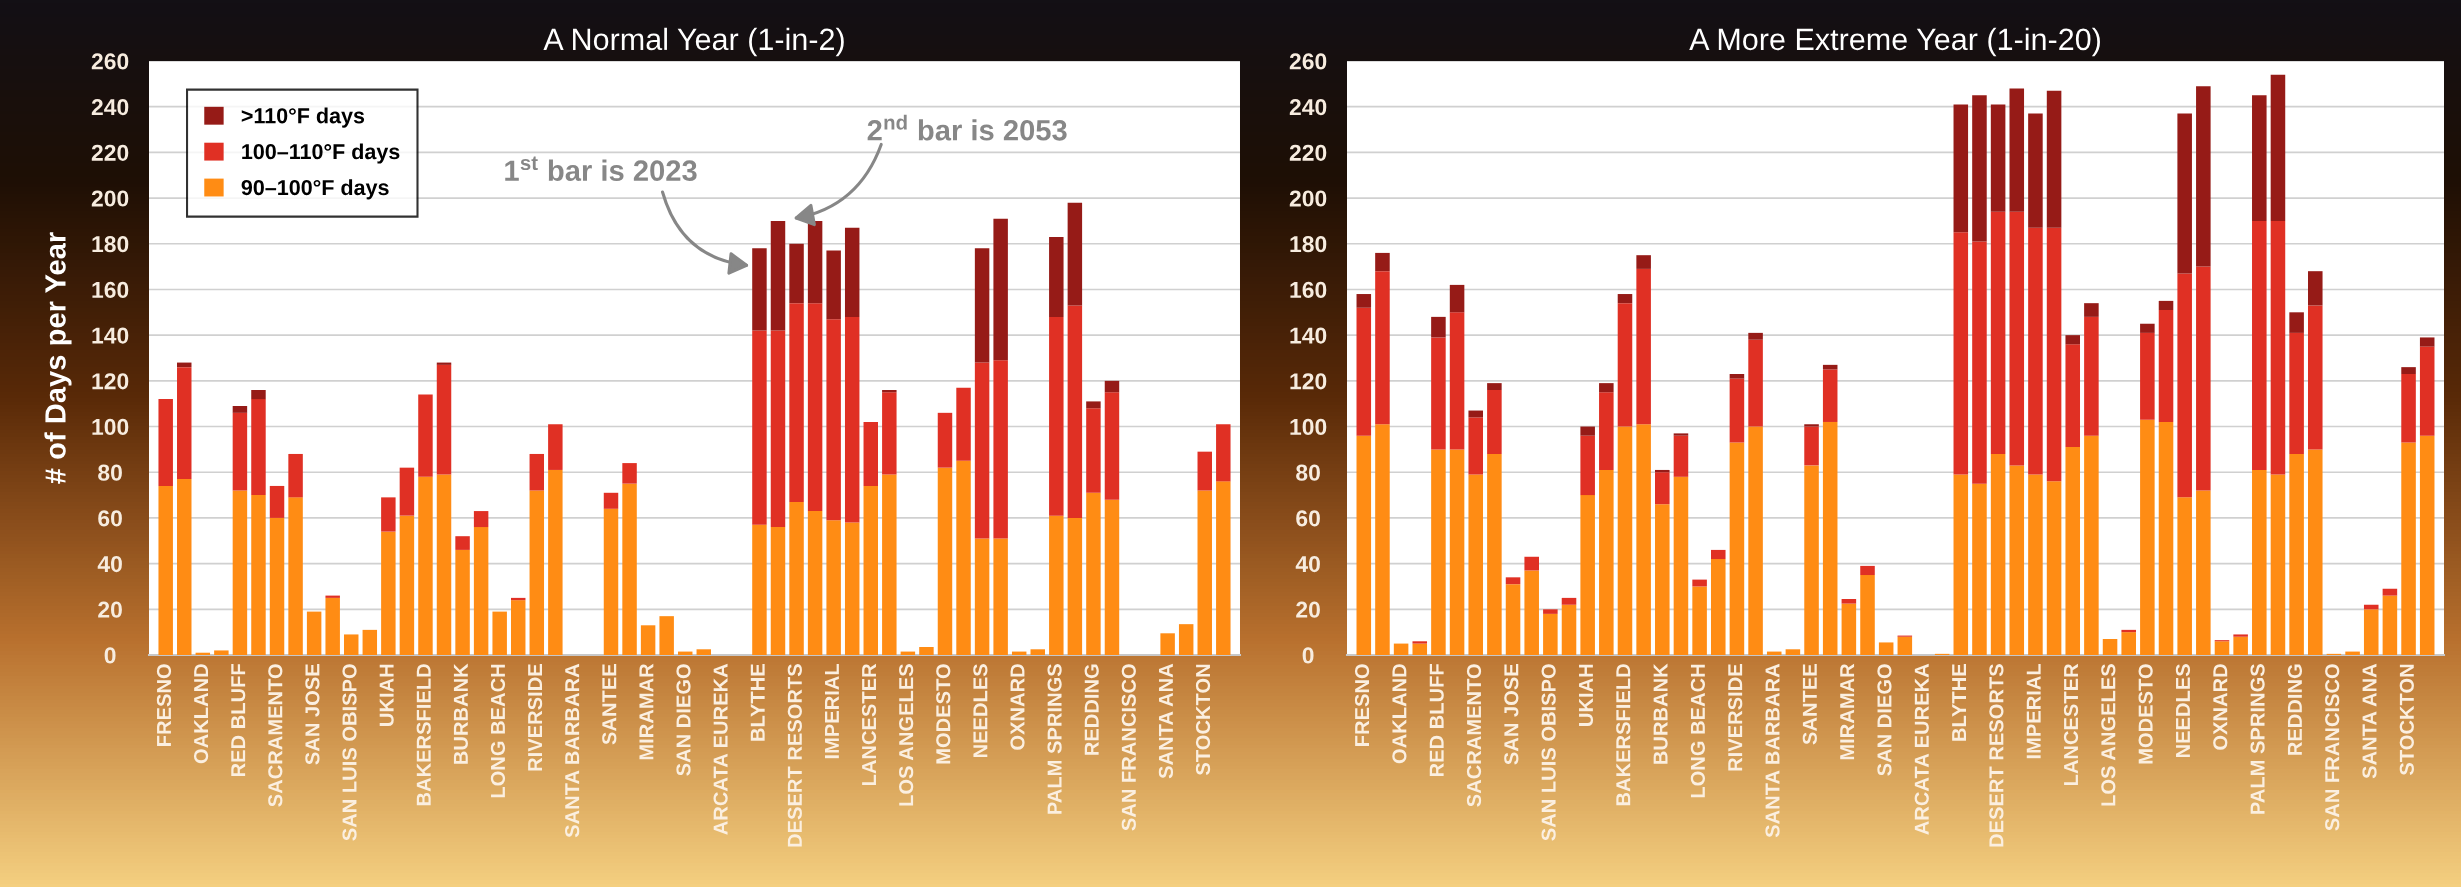 The image size is (2461, 887). What do you see at coordinates (110, 609) in the screenshot?
I see `y-tick-label: 20` at bounding box center [110, 609].